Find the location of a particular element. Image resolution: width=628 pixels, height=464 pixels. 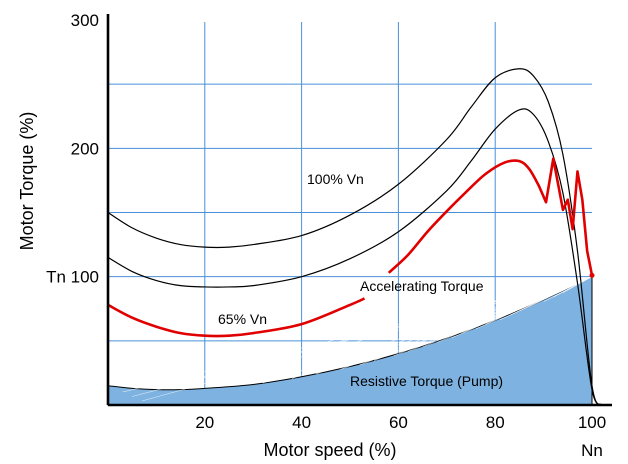

annotation-100-vn: 100% Vn is located at coordinates (335, 179).